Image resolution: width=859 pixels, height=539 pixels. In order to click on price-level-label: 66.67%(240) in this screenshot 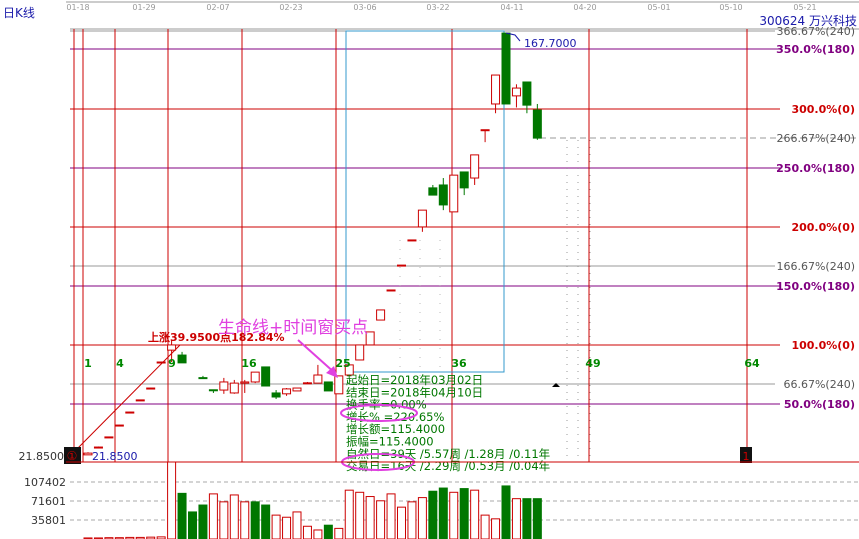, I will do `click(819, 384)`.